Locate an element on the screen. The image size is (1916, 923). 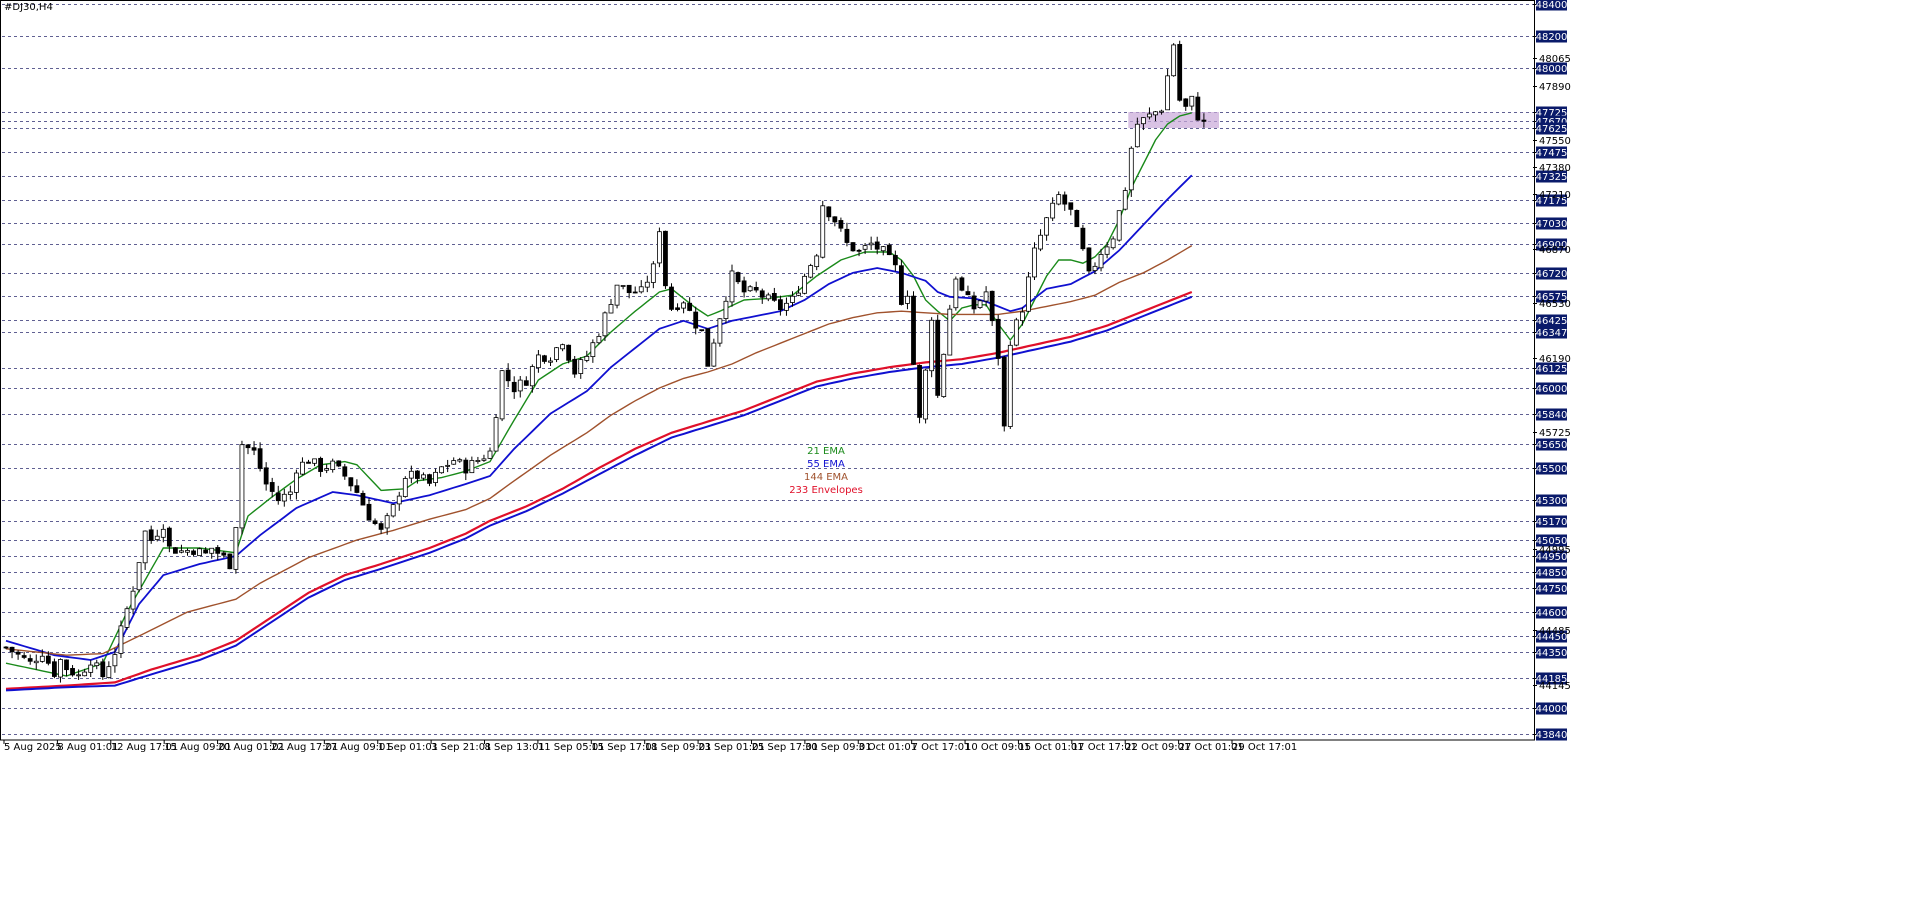
price-tick-label: 45050 is located at coordinates (1552, 541).